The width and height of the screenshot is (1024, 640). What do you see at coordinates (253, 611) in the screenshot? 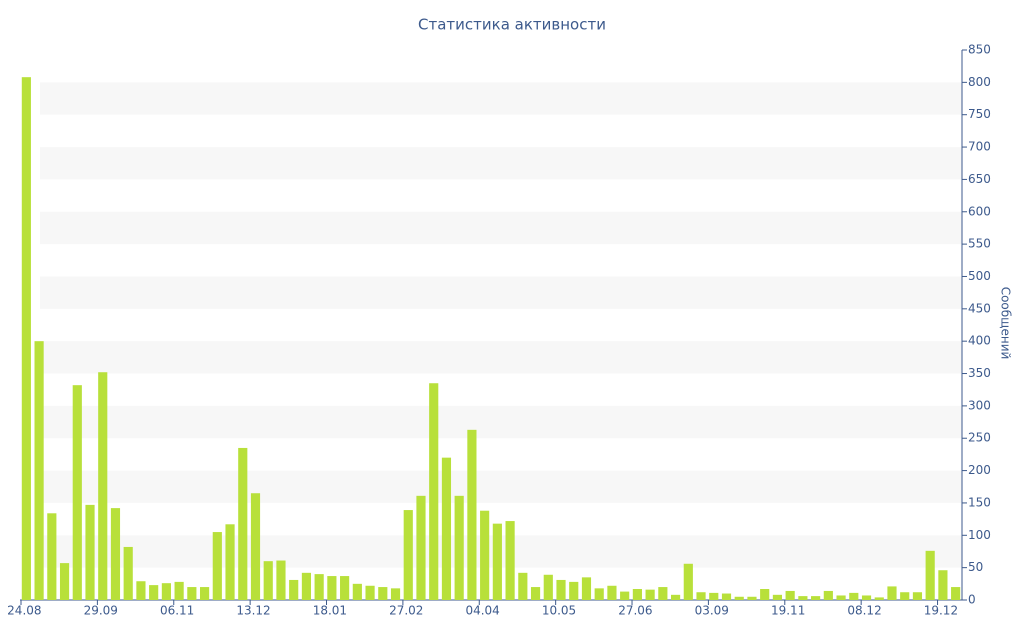
I see `x-tick-label: 13.12` at bounding box center [253, 611].